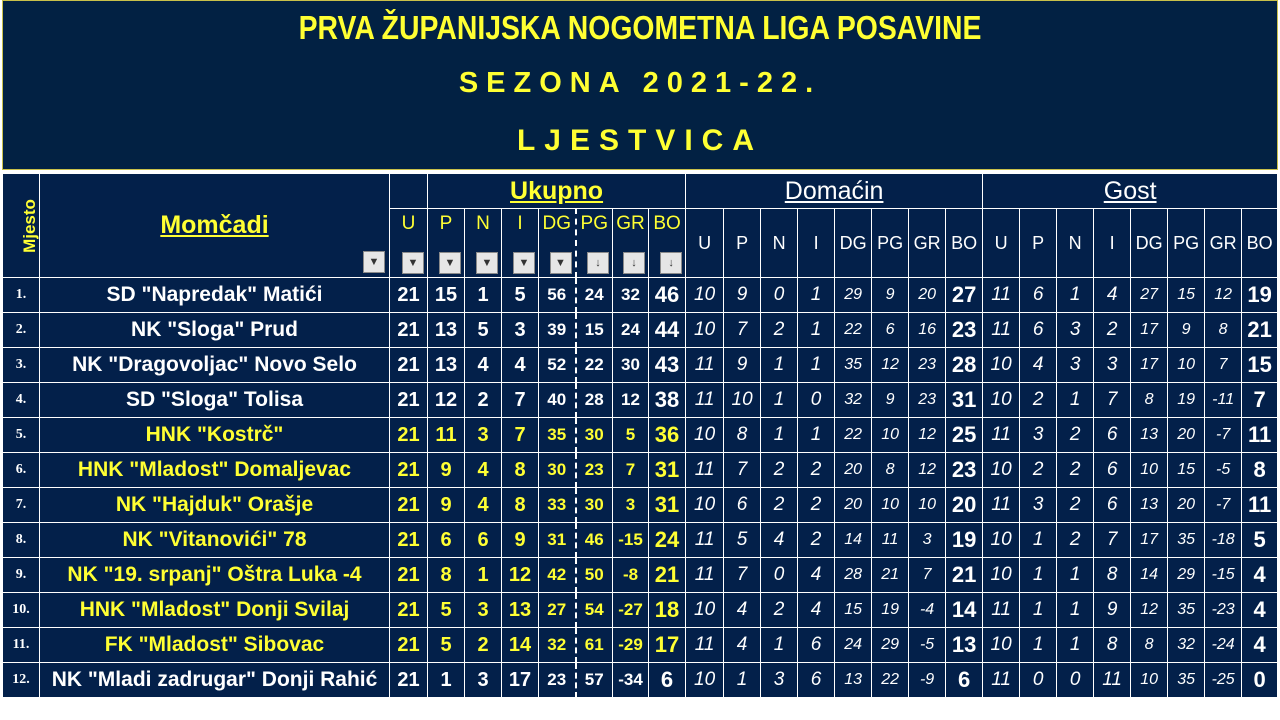  What do you see at coordinates (1038, 575) in the screenshot?
I see `away-p-cell: 1` at bounding box center [1038, 575].